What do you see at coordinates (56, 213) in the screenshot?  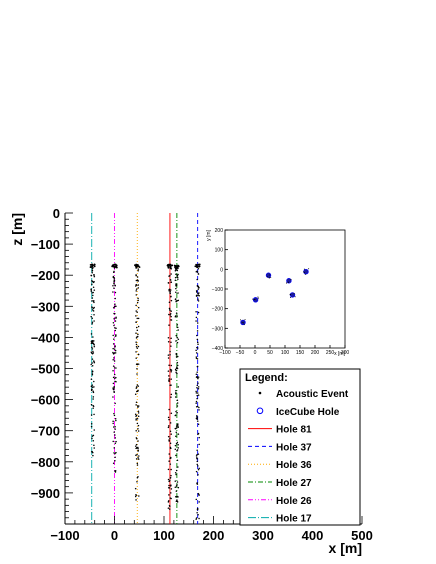 I see `y-tick-label: 0` at bounding box center [56, 213].